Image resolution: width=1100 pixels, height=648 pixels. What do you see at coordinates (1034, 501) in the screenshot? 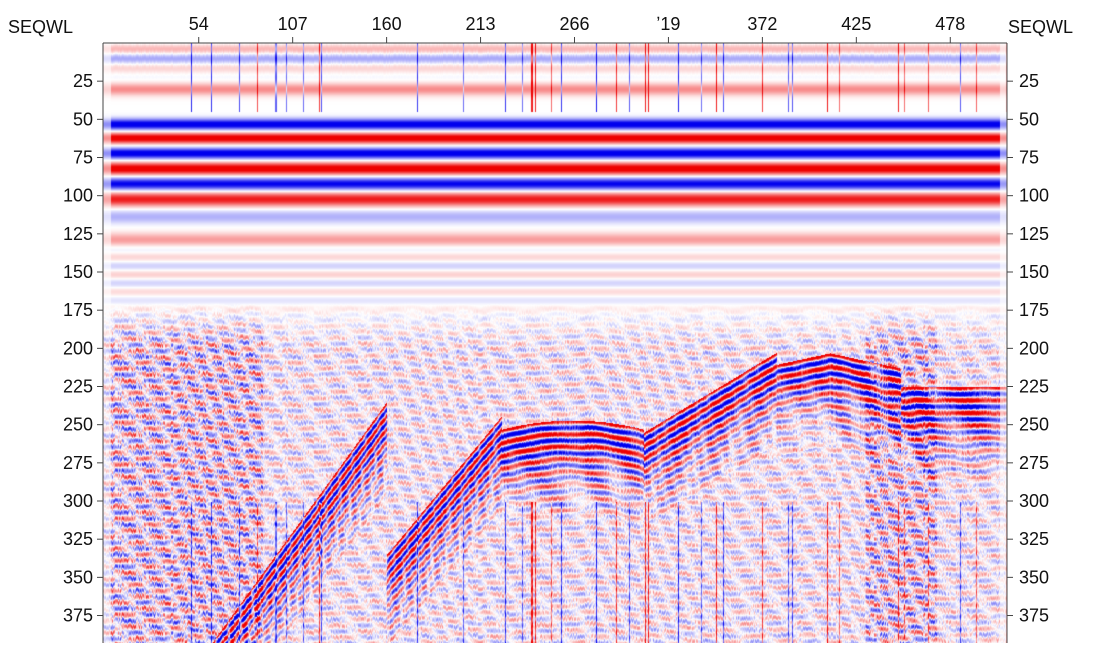
I see `y-tick-label-right: 300` at bounding box center [1034, 501].